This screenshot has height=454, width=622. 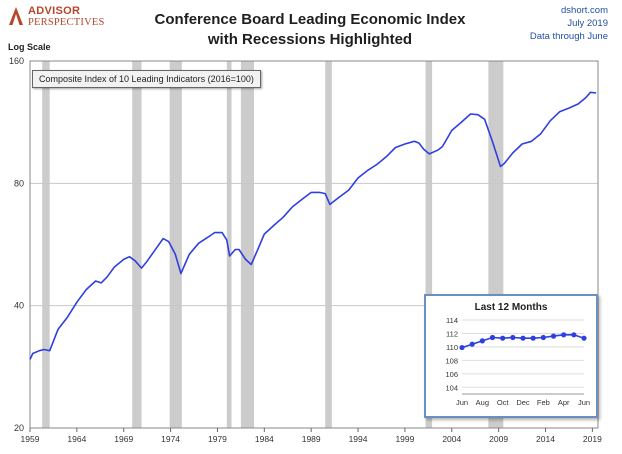 I want to click on x-tick-label: 1974, so click(x=170, y=439).